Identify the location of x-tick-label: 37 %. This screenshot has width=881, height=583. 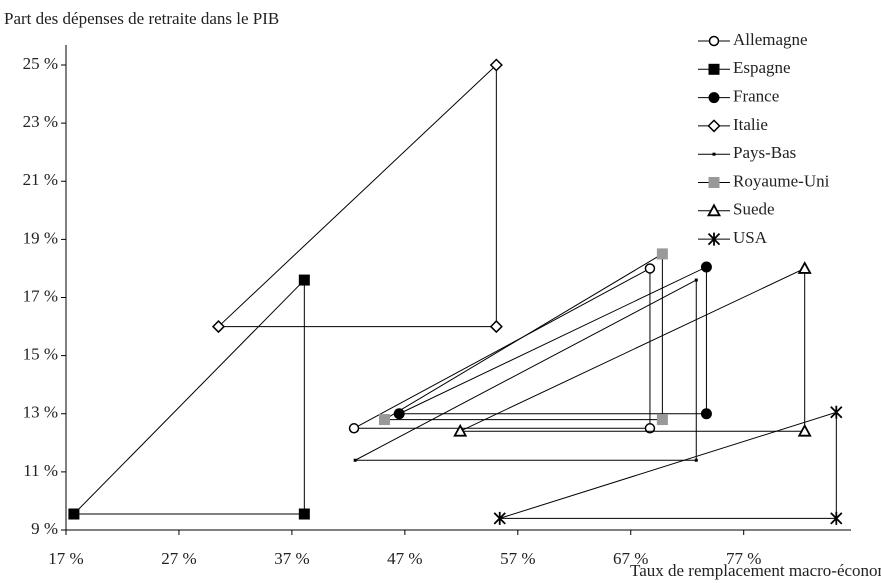
(291, 558).